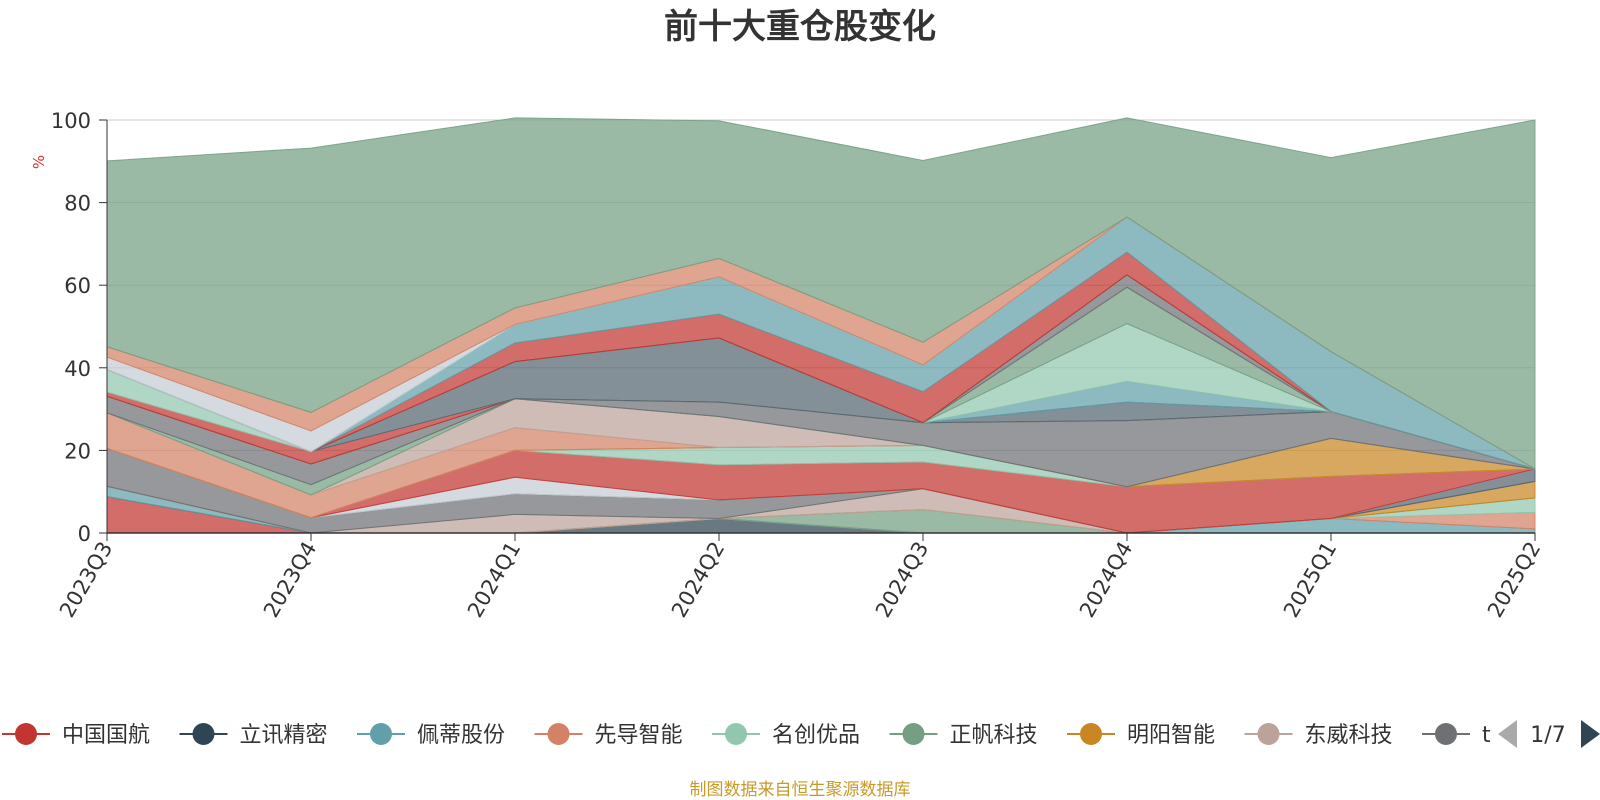  Describe the element at coordinates (1106, 580) in the screenshot. I see `x-tick-label: 2024Q4` at that location.